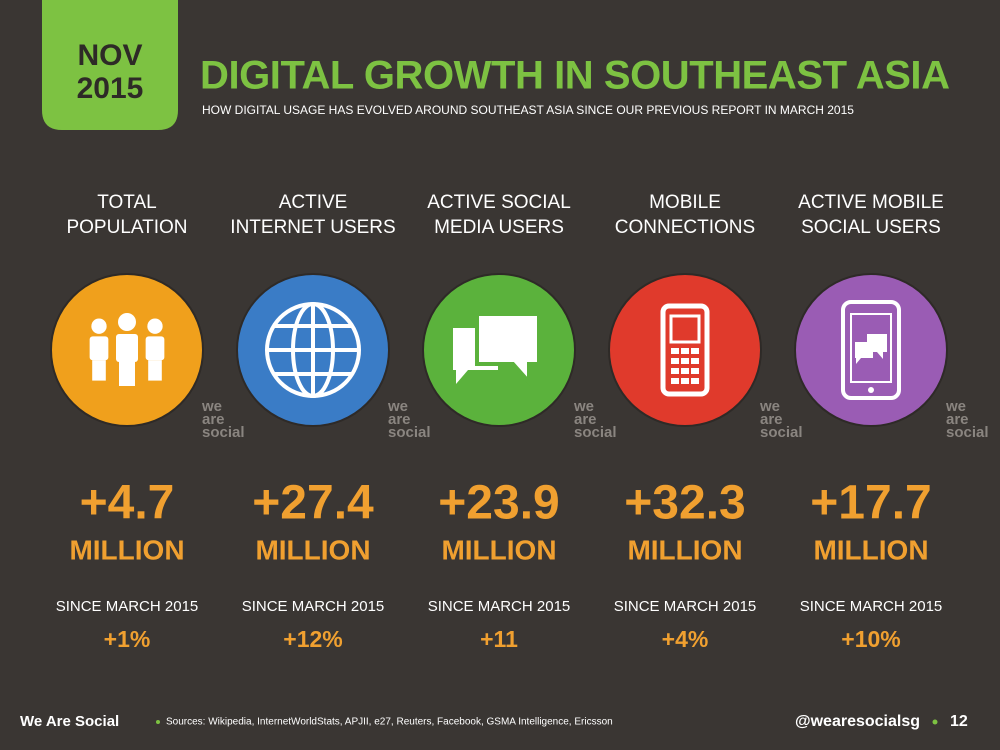 The height and width of the screenshot is (750, 1000). Describe the element at coordinates (312, 227) in the screenshot. I see `column-label: INTERNET USERS` at that location.